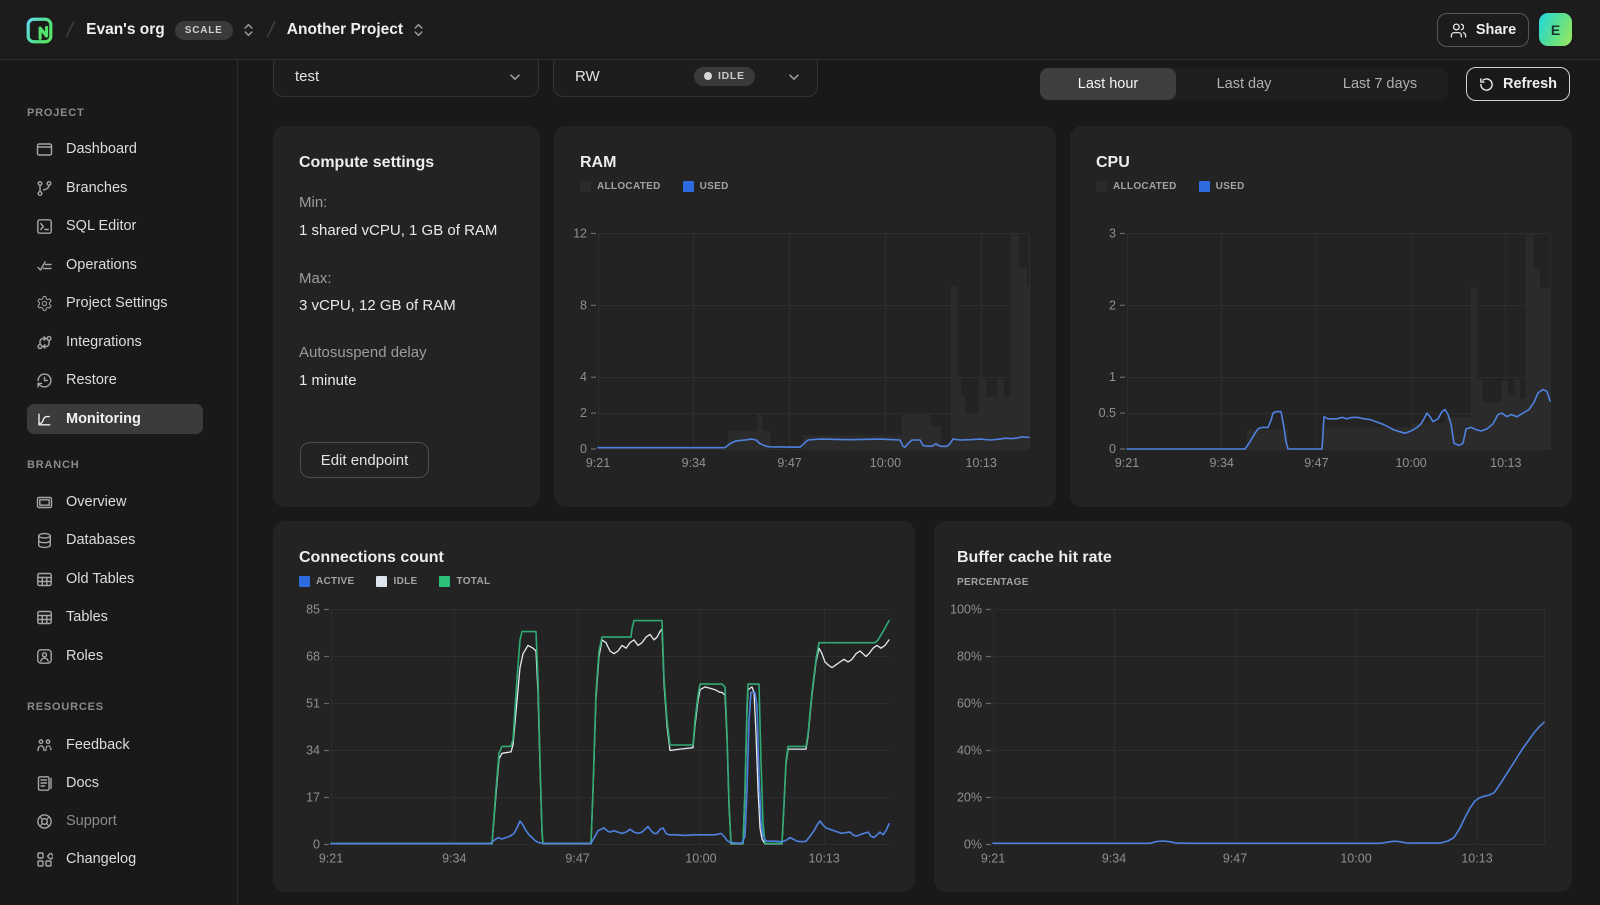  Describe the element at coordinates (969, 798) in the screenshot. I see `svg-text: 20%` at that location.